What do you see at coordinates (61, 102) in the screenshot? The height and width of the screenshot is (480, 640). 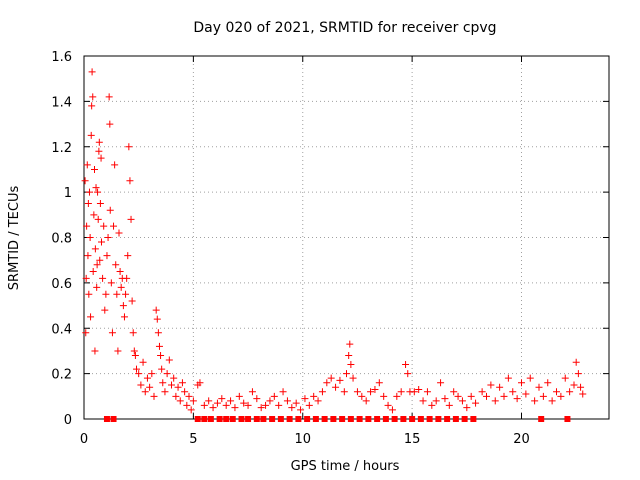 I see `y-tick-label: 1.4` at bounding box center [61, 102].